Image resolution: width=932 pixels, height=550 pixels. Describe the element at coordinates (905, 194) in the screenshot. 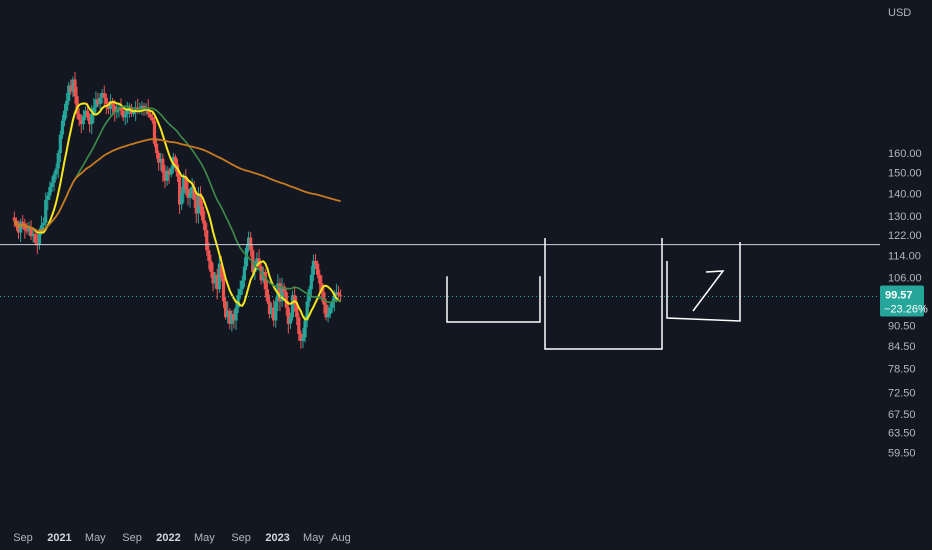

I see `y-tick-label: 140.00` at that location.